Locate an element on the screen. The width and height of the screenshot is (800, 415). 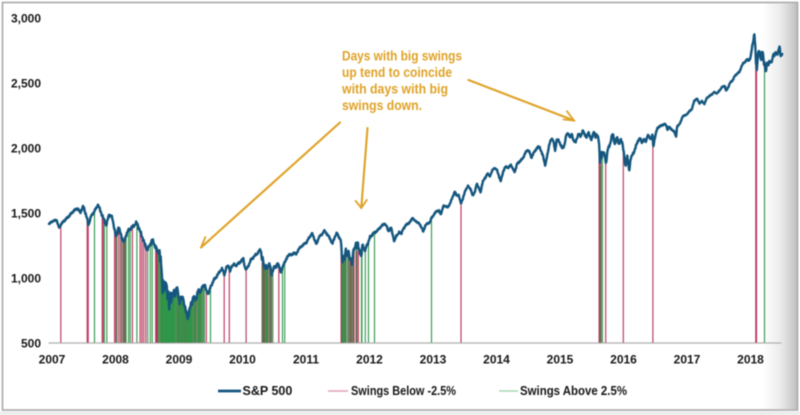
svg-text: 2015 is located at coordinates (560, 360).